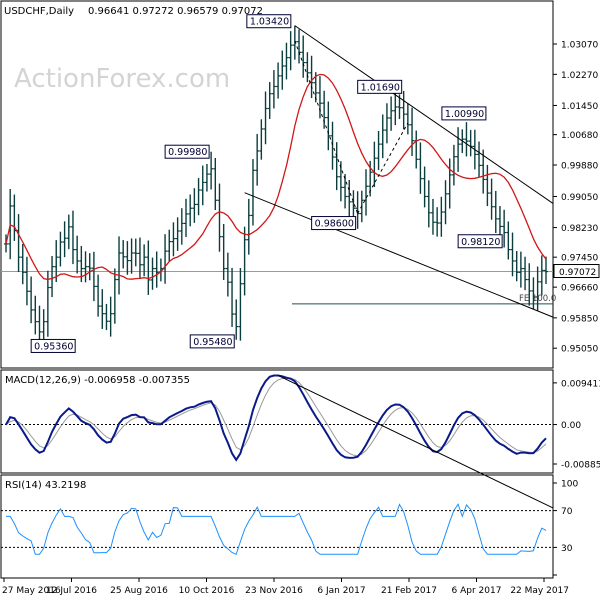  What do you see at coordinates (39, 11) in the screenshot?
I see `chart-title: USDCHF,Daily` at bounding box center [39, 11].